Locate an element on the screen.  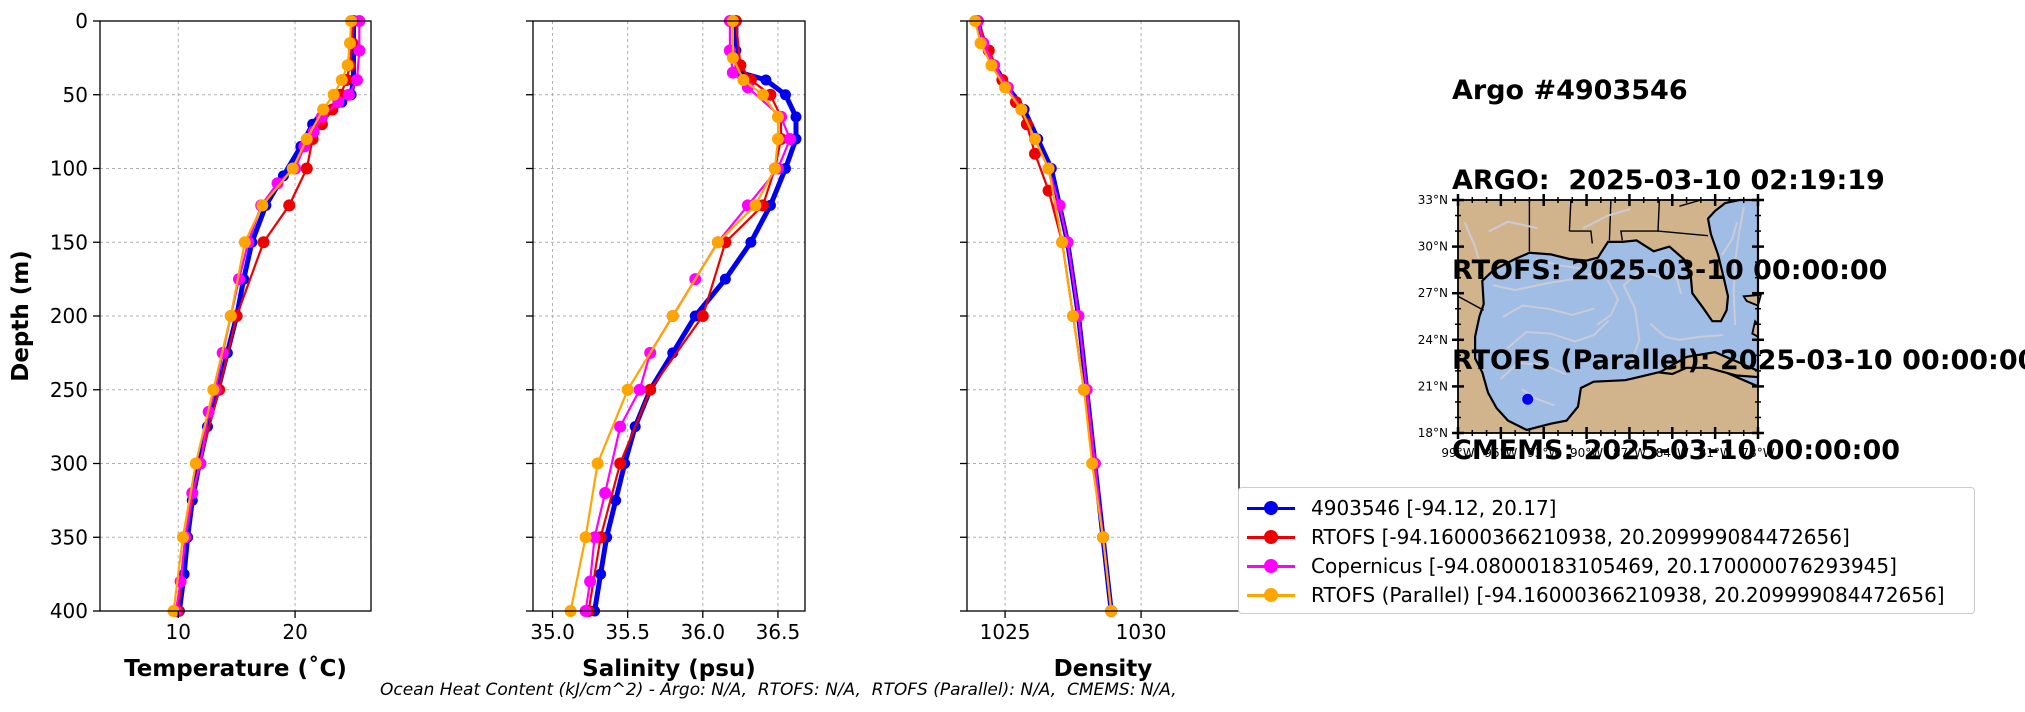
x-tick-label: 10 is located at coordinates (178, 632).